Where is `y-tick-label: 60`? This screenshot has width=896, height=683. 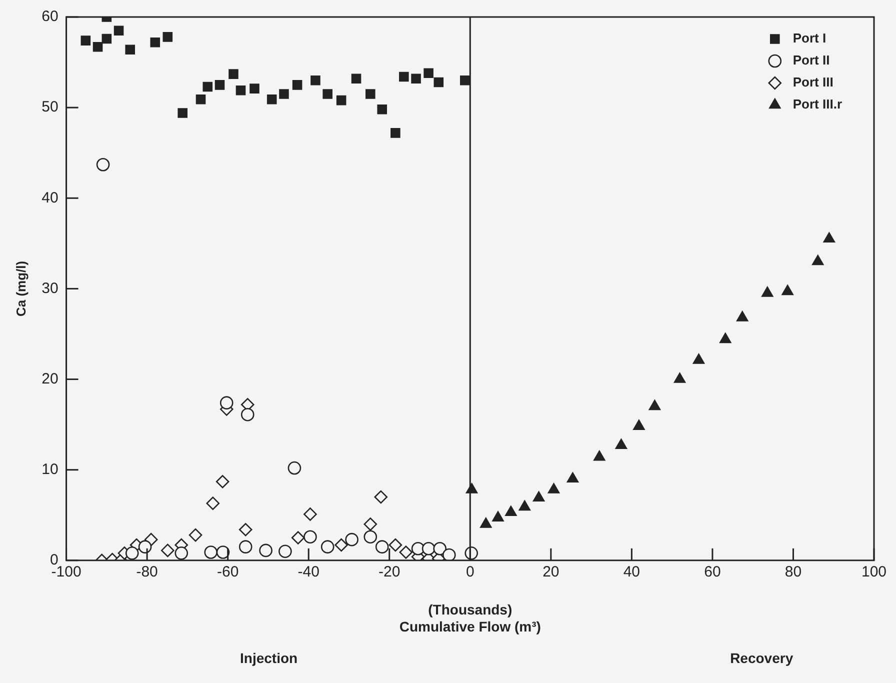
y-tick-label: 60 is located at coordinates (50, 17).